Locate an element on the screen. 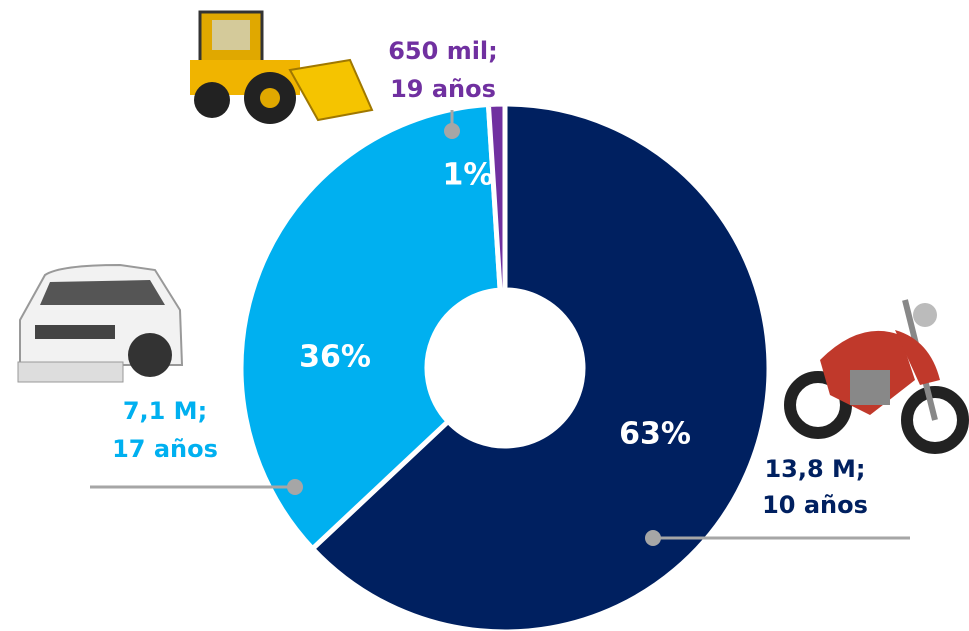  car-icon is located at coordinates (100, 323).